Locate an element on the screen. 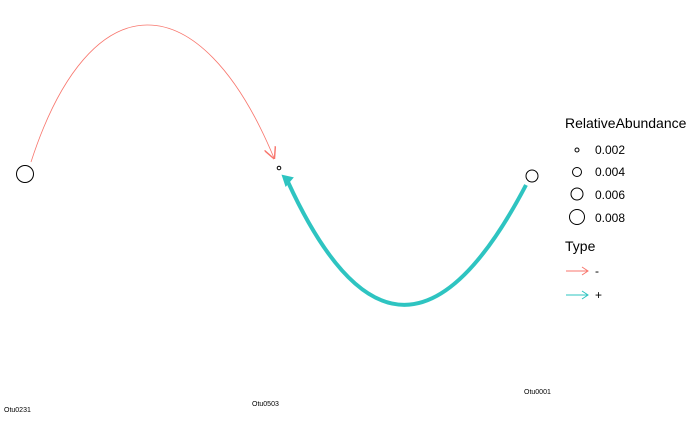 Image resolution: width=690 pixels, height=421 pixels. node-label-otu0503: Otu0503 is located at coordinates (265, 404).